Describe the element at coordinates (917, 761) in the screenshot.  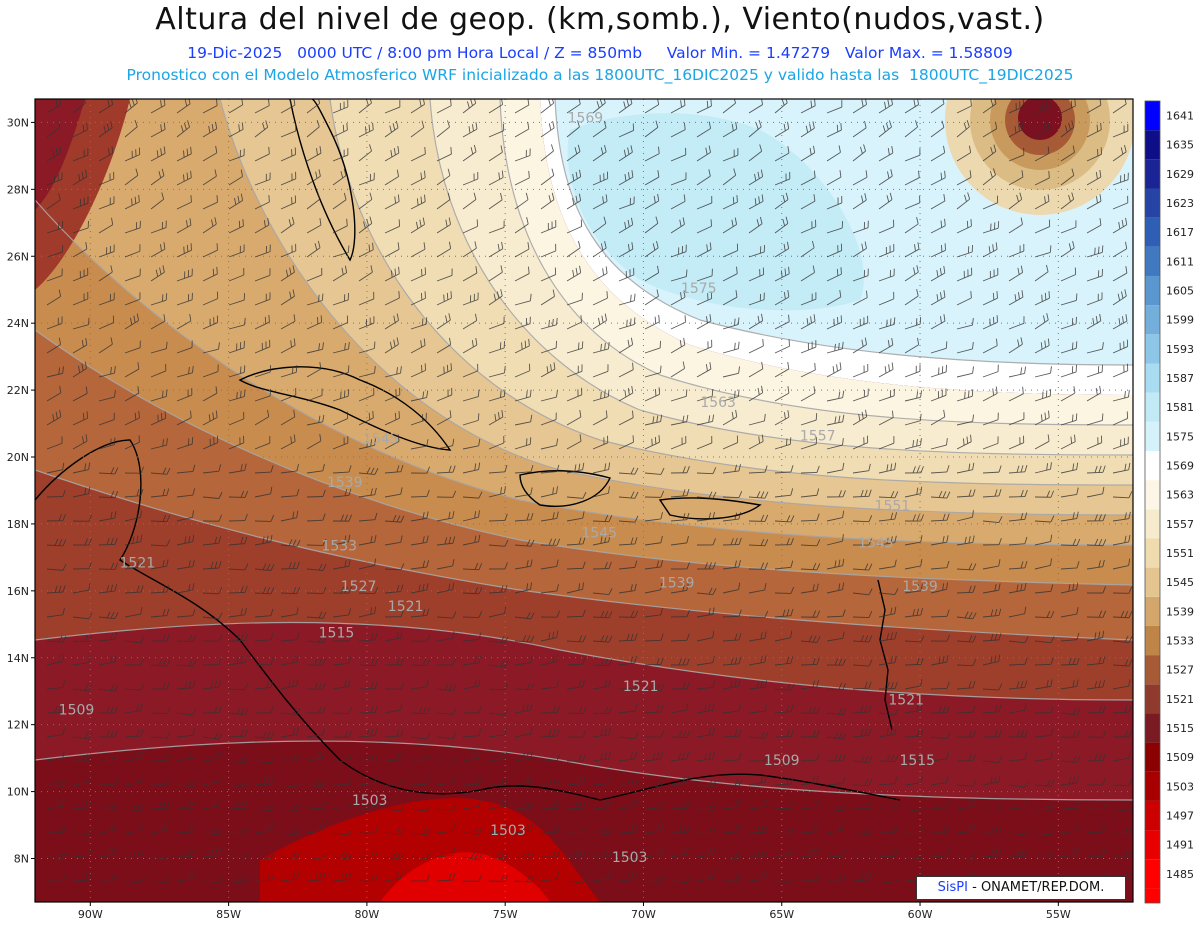
I see `contour-label: 1515` at that location.